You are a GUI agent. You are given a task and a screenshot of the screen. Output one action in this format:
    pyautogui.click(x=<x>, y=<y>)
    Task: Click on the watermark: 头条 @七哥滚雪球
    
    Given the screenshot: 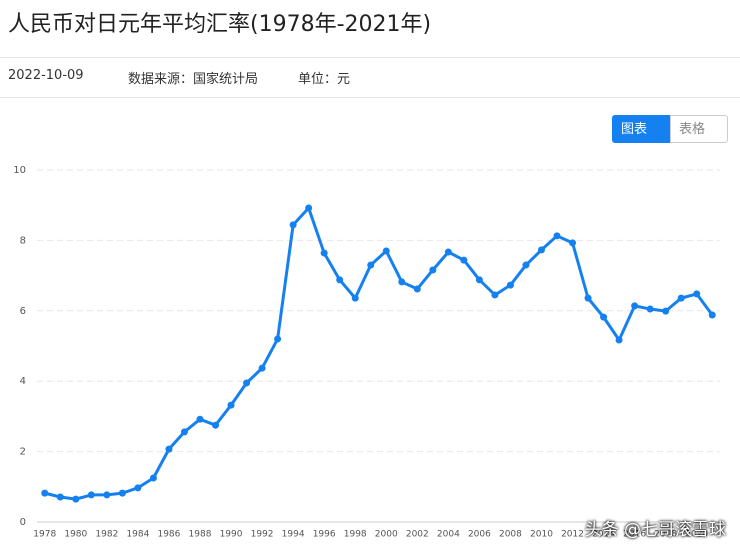 What is the action you would take?
    pyautogui.click(x=655, y=530)
    